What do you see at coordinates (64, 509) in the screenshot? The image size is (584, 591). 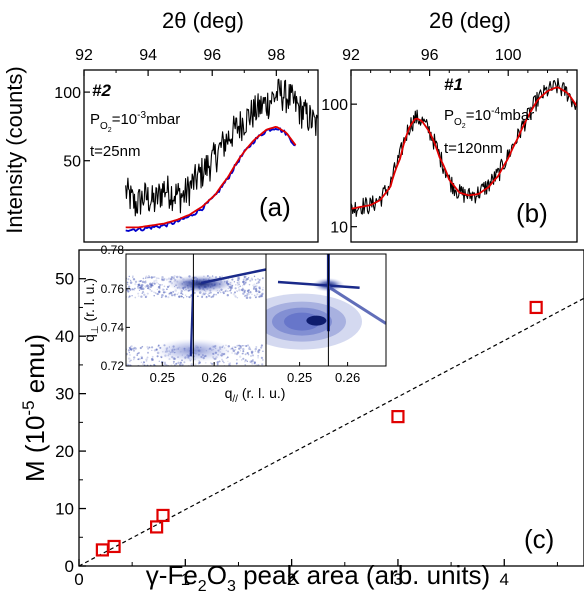 I see `y-tick-label: 10` at bounding box center [64, 509].